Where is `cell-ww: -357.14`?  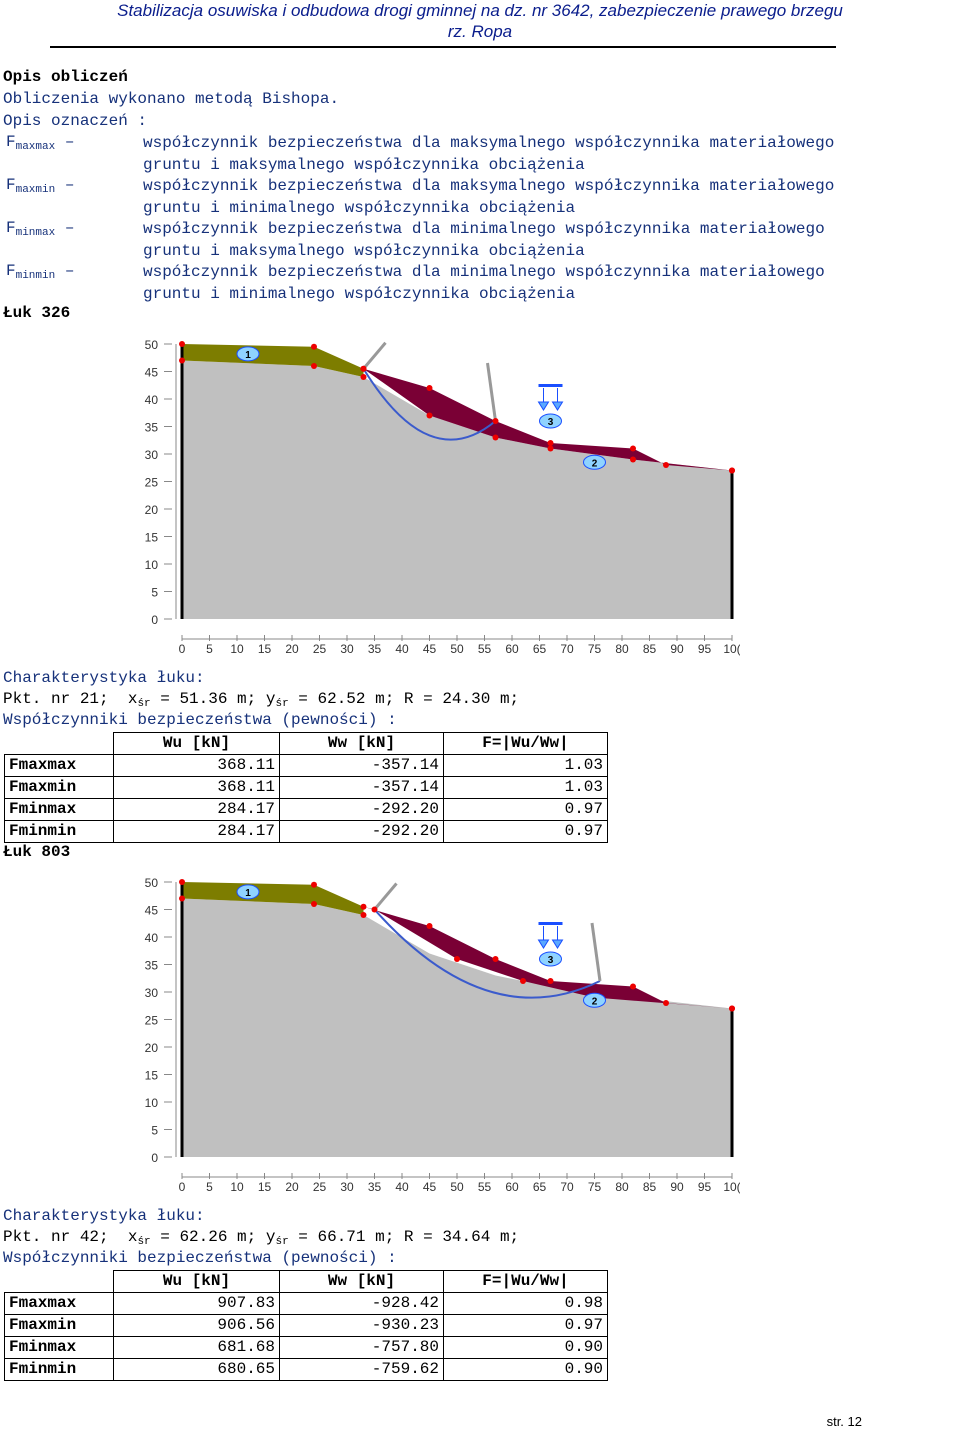 cell-ww: -357.14 is located at coordinates (361, 787).